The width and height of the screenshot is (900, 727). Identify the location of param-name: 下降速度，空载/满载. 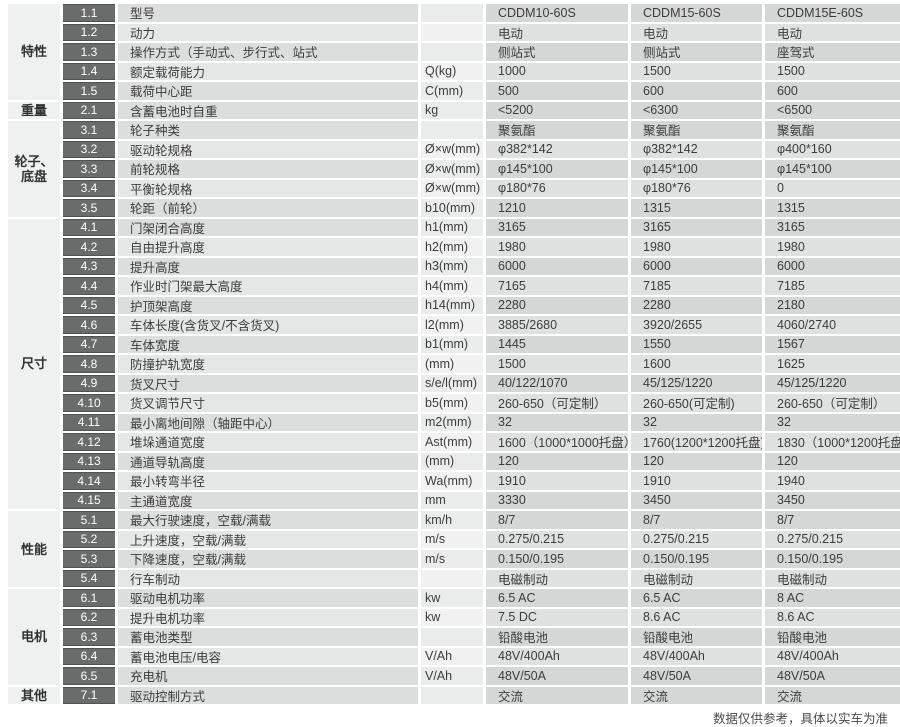
(268, 559).